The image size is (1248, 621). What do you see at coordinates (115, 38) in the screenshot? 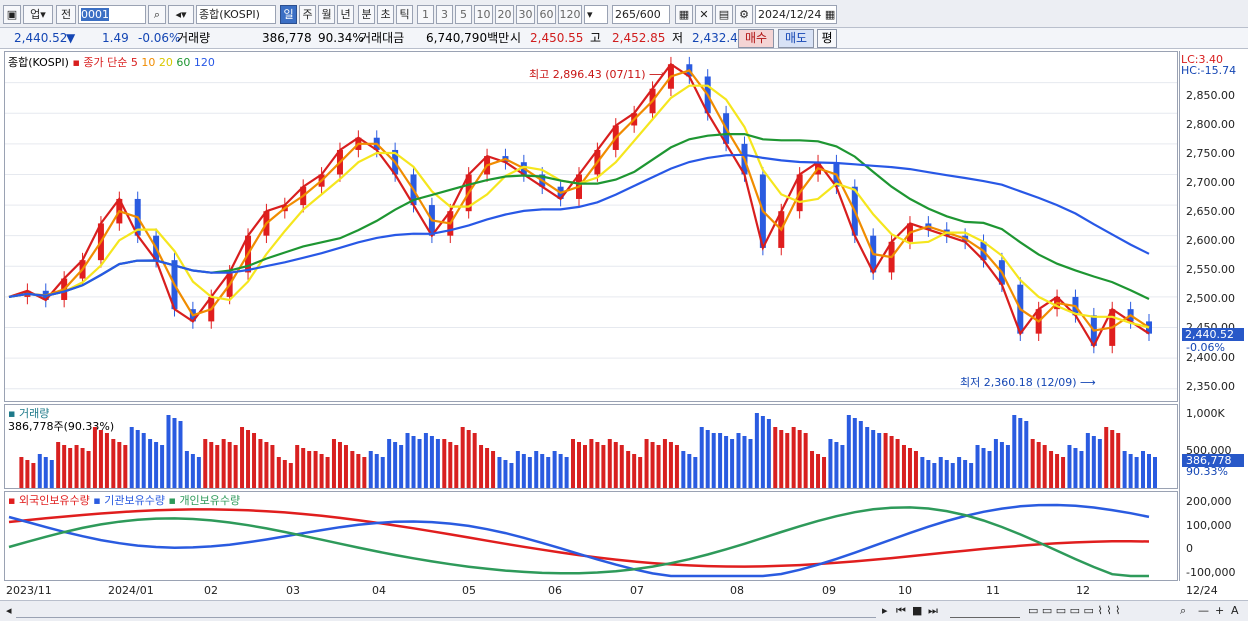
I see `price-change: 1.49` at bounding box center [115, 38].